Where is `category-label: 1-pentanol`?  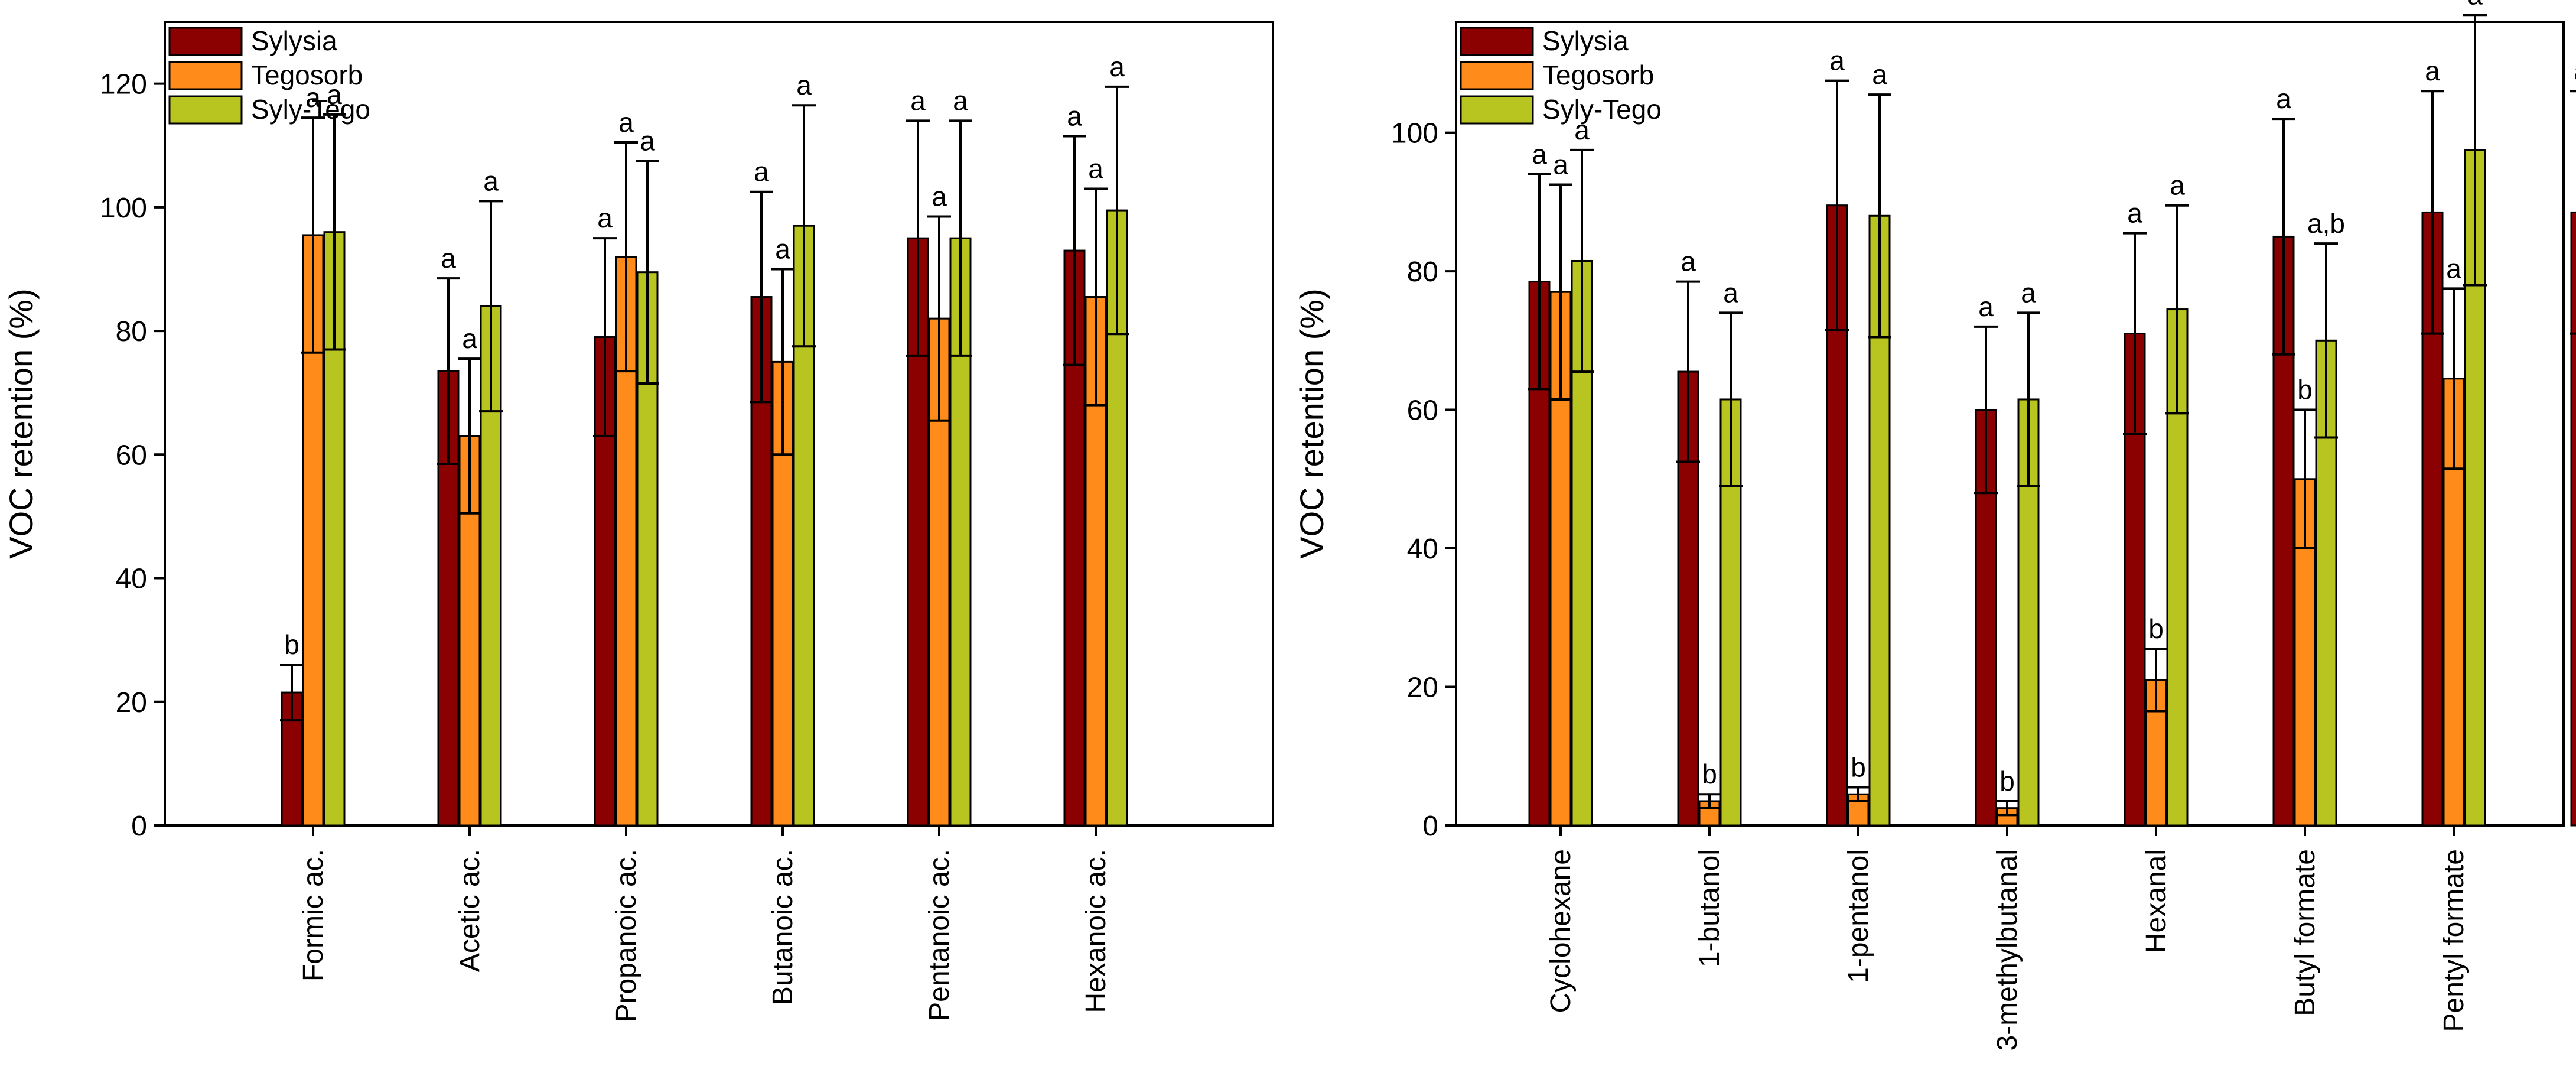 category-label: 1-pentanol is located at coordinates (1858, 916).